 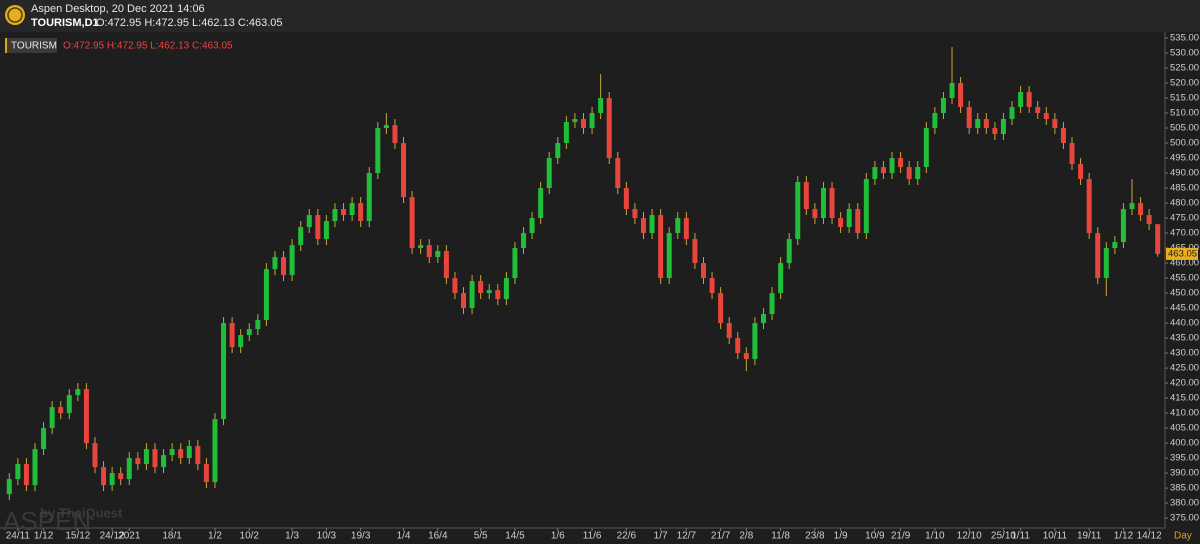 I want to click on legend-box, so click(x=31, y=45).